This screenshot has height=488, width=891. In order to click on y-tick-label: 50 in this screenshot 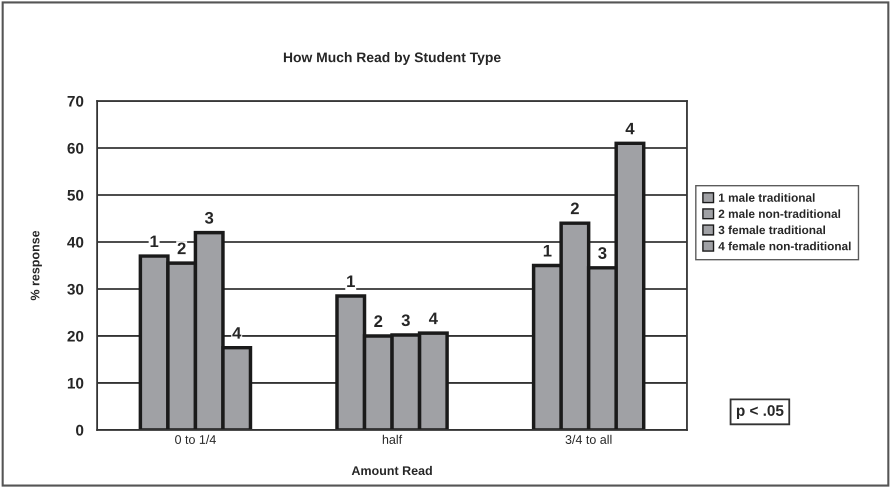, I will do `click(75, 195)`.